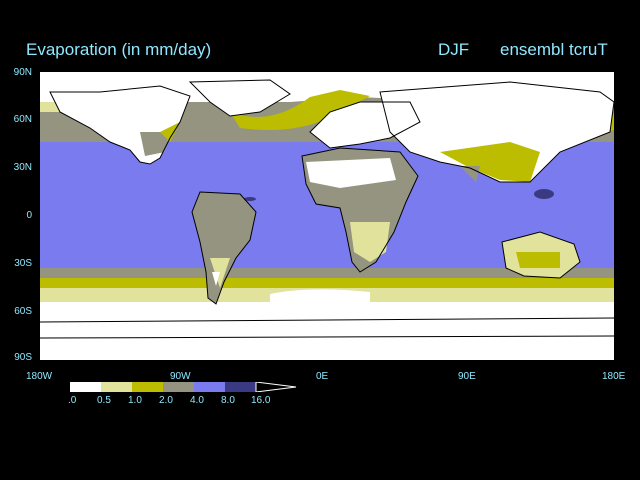  I want to click on model-label: ensembl tcruT, so click(554, 49).